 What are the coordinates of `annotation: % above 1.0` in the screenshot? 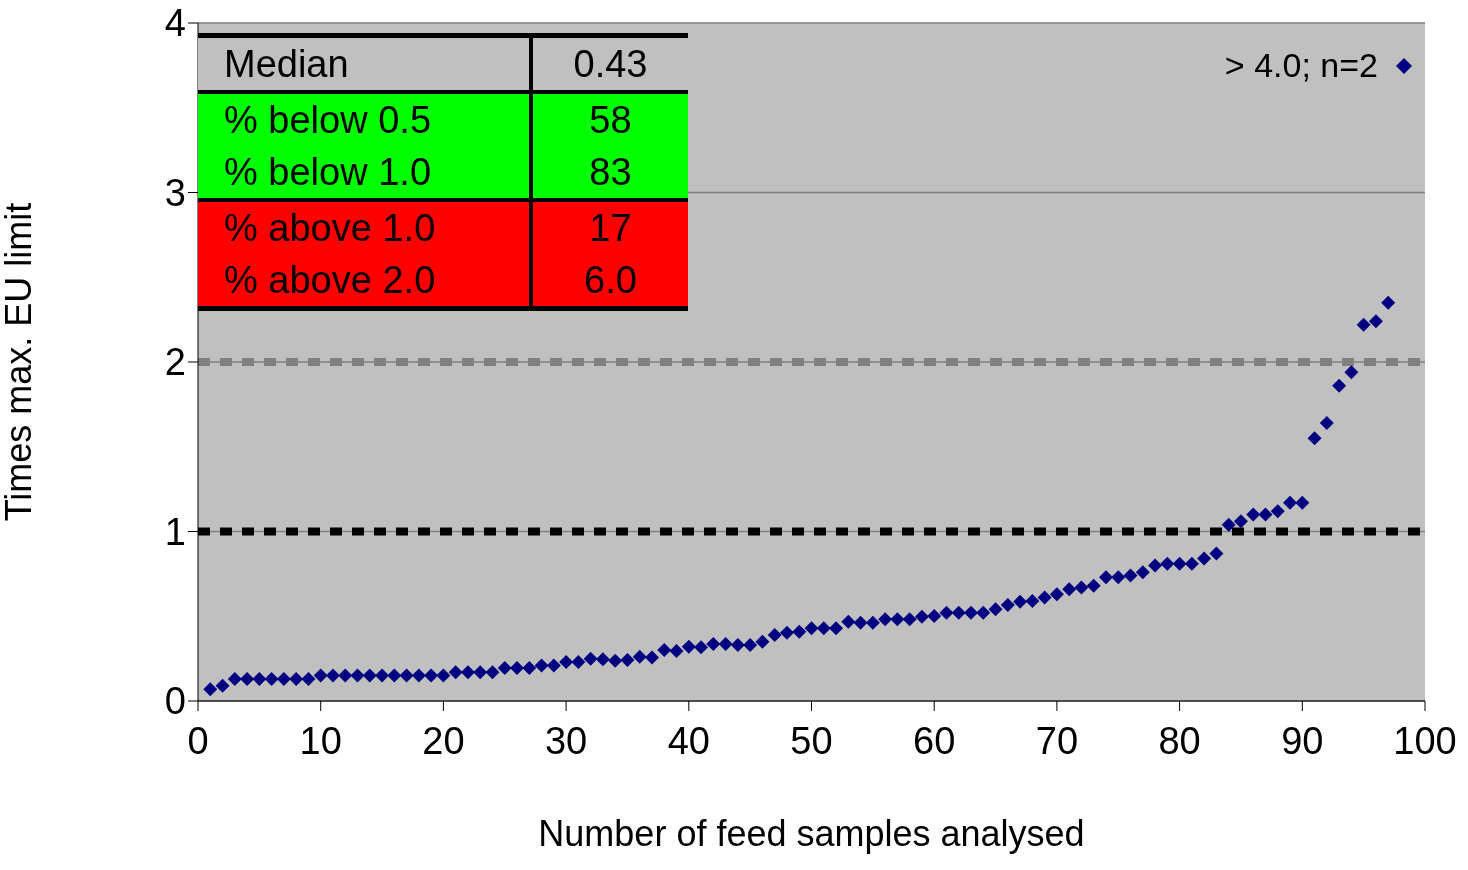 It's located at (365, 228).